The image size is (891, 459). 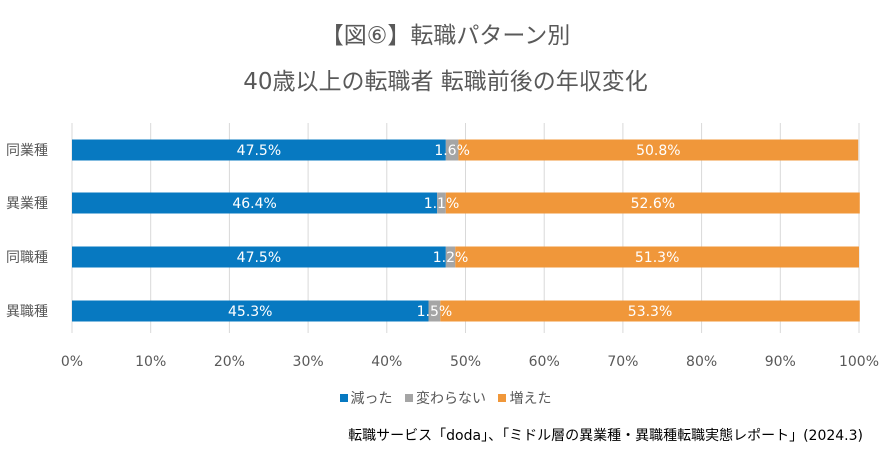 What do you see at coordinates (27, 312) in the screenshot?
I see `category-label: 異職種` at bounding box center [27, 312].